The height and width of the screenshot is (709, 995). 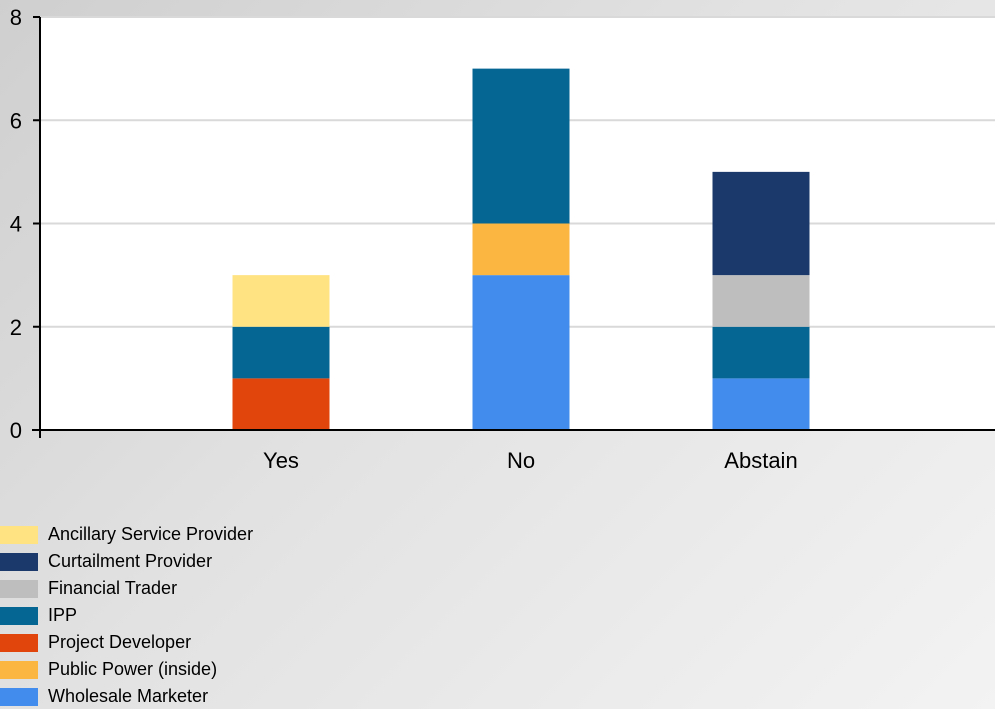 I want to click on legend-item: Curtailment Provider, so click(x=200, y=561).